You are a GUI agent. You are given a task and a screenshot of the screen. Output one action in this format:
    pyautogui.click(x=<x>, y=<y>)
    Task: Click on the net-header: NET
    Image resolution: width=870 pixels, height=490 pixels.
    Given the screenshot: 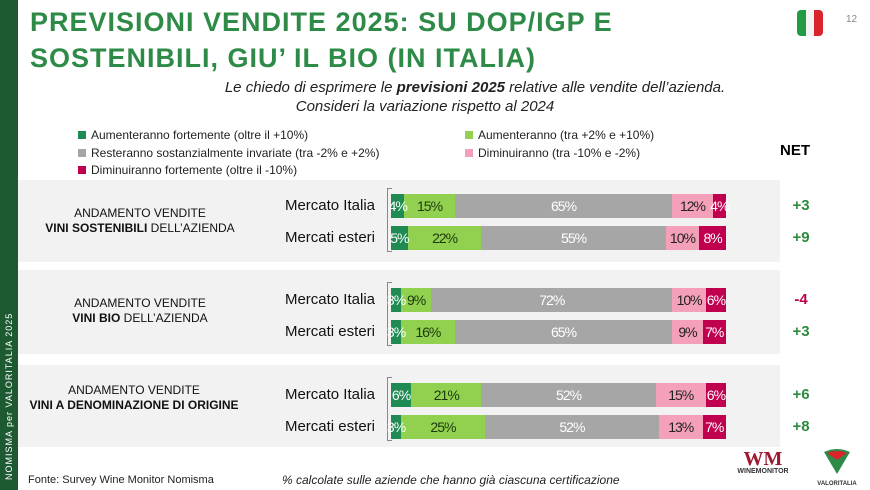 What is the action you would take?
    pyautogui.click(x=795, y=150)
    